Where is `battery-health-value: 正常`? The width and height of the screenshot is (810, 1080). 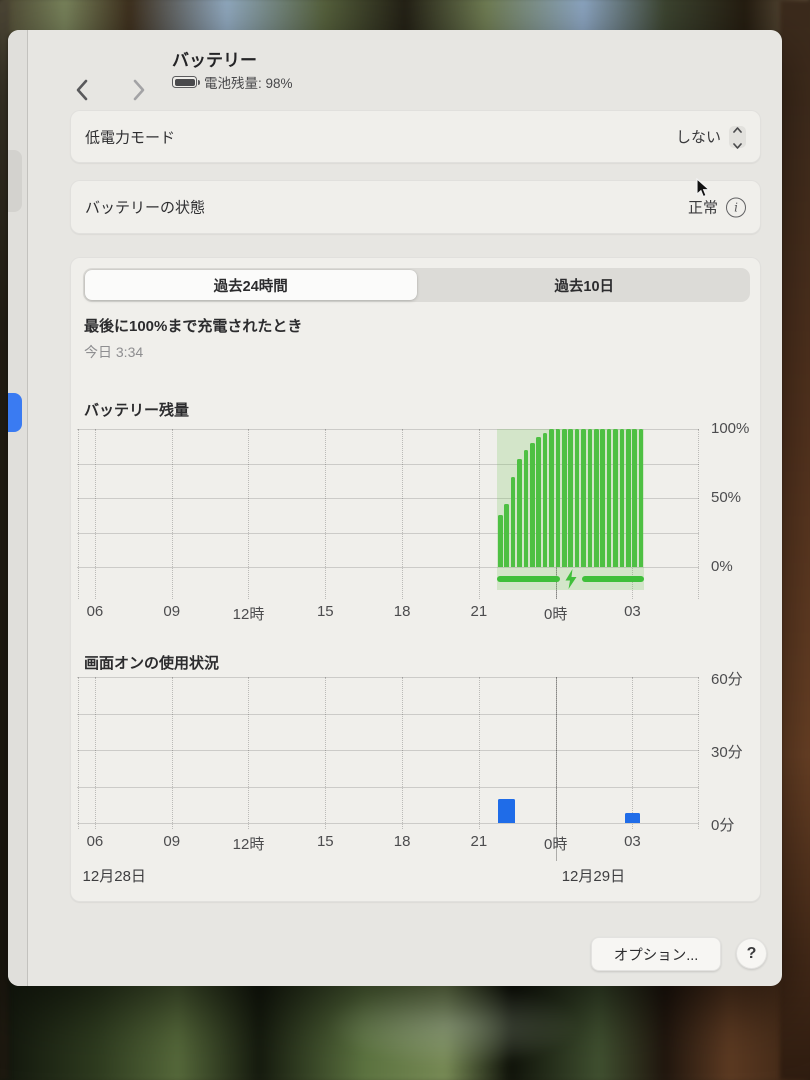
battery-health-value: 正常 is located at coordinates (702, 208).